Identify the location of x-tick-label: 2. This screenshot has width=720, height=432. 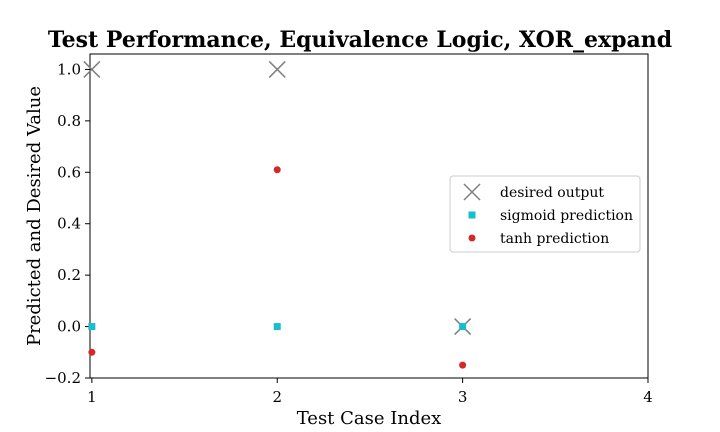
(277, 397).